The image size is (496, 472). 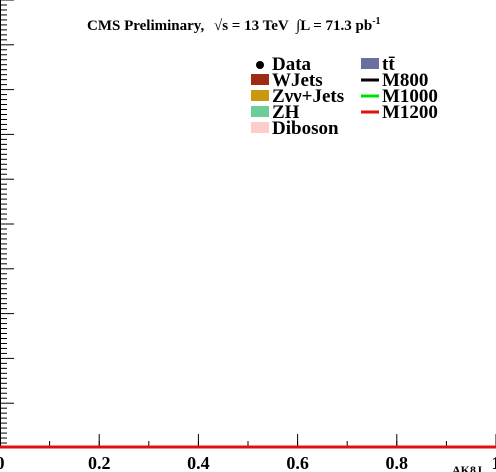 What do you see at coordinates (99, 462) in the screenshot?
I see `x-tick-label: 0.2` at bounding box center [99, 462].